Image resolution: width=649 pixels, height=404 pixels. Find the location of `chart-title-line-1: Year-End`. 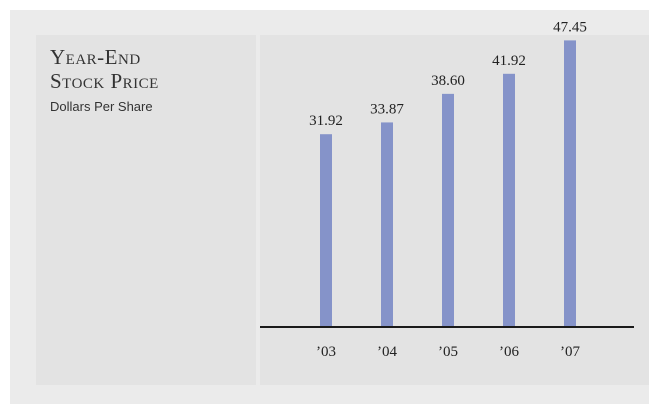

chart-title-line-1: Year-End is located at coordinates (95, 57).